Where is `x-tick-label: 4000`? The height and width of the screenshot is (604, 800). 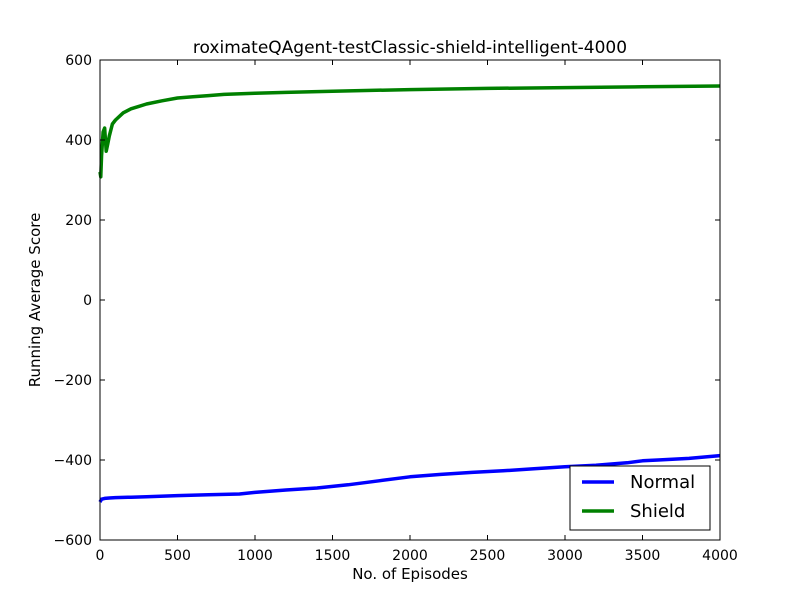 x-tick-label: 4000 is located at coordinates (720, 556).